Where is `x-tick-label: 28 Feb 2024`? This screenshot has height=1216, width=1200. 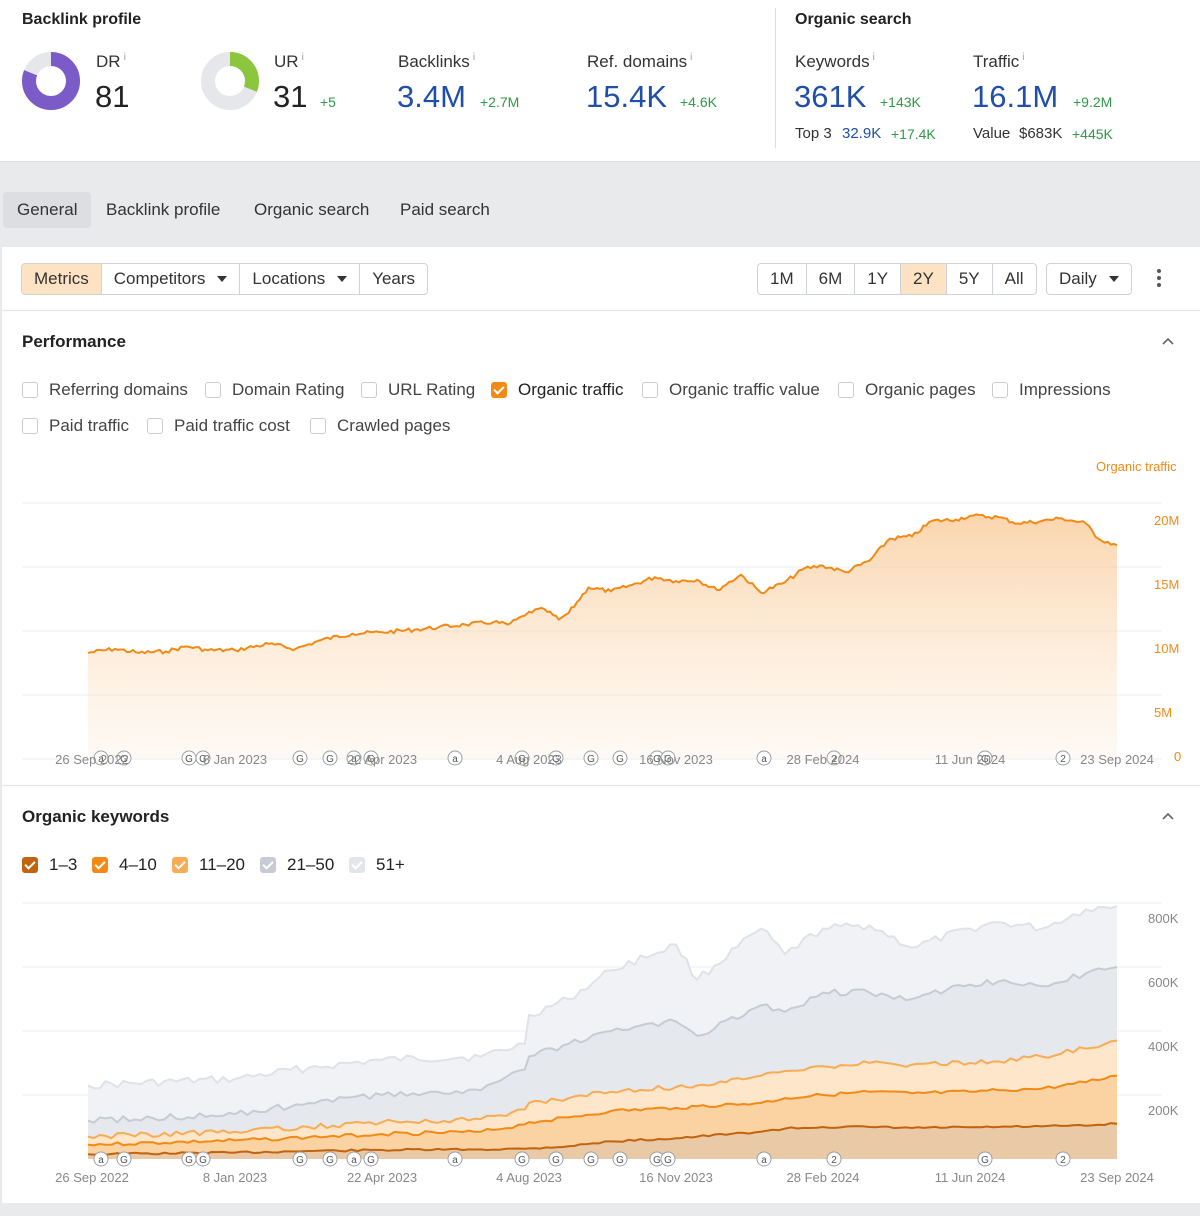
x-tick-label: 28 Feb 2024 is located at coordinates (823, 1177).